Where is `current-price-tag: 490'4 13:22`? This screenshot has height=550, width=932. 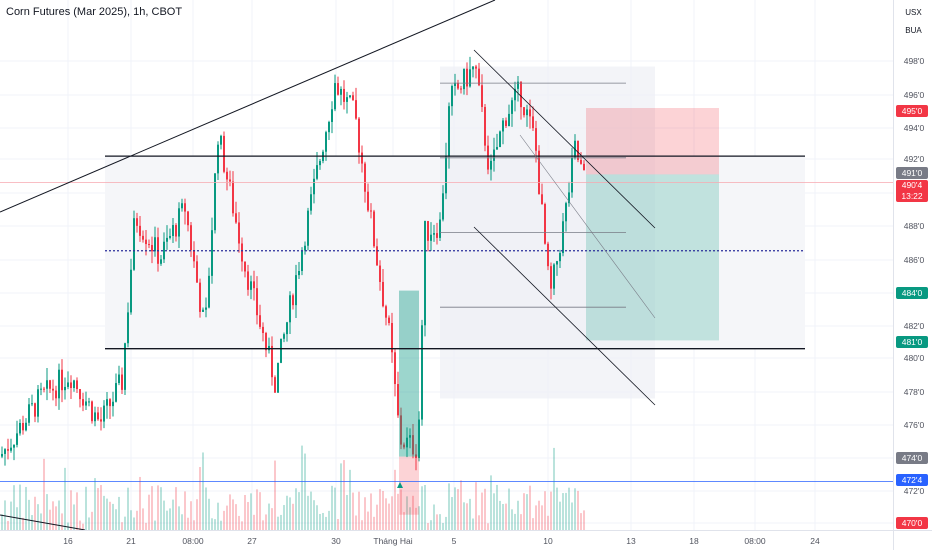
current-price-tag: 490'4 13:22 is located at coordinates (912, 191).